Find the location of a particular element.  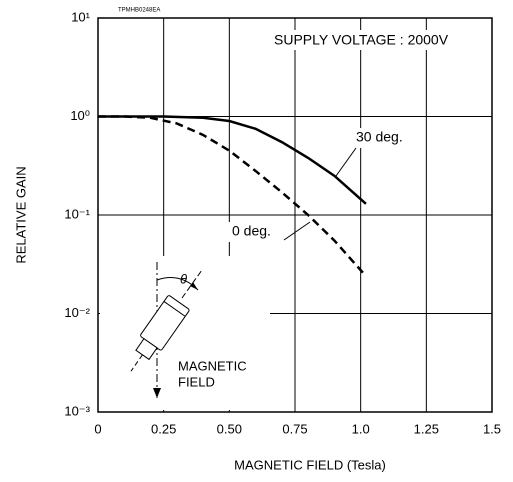

series-label-30: 30 deg. is located at coordinates (378, 152).